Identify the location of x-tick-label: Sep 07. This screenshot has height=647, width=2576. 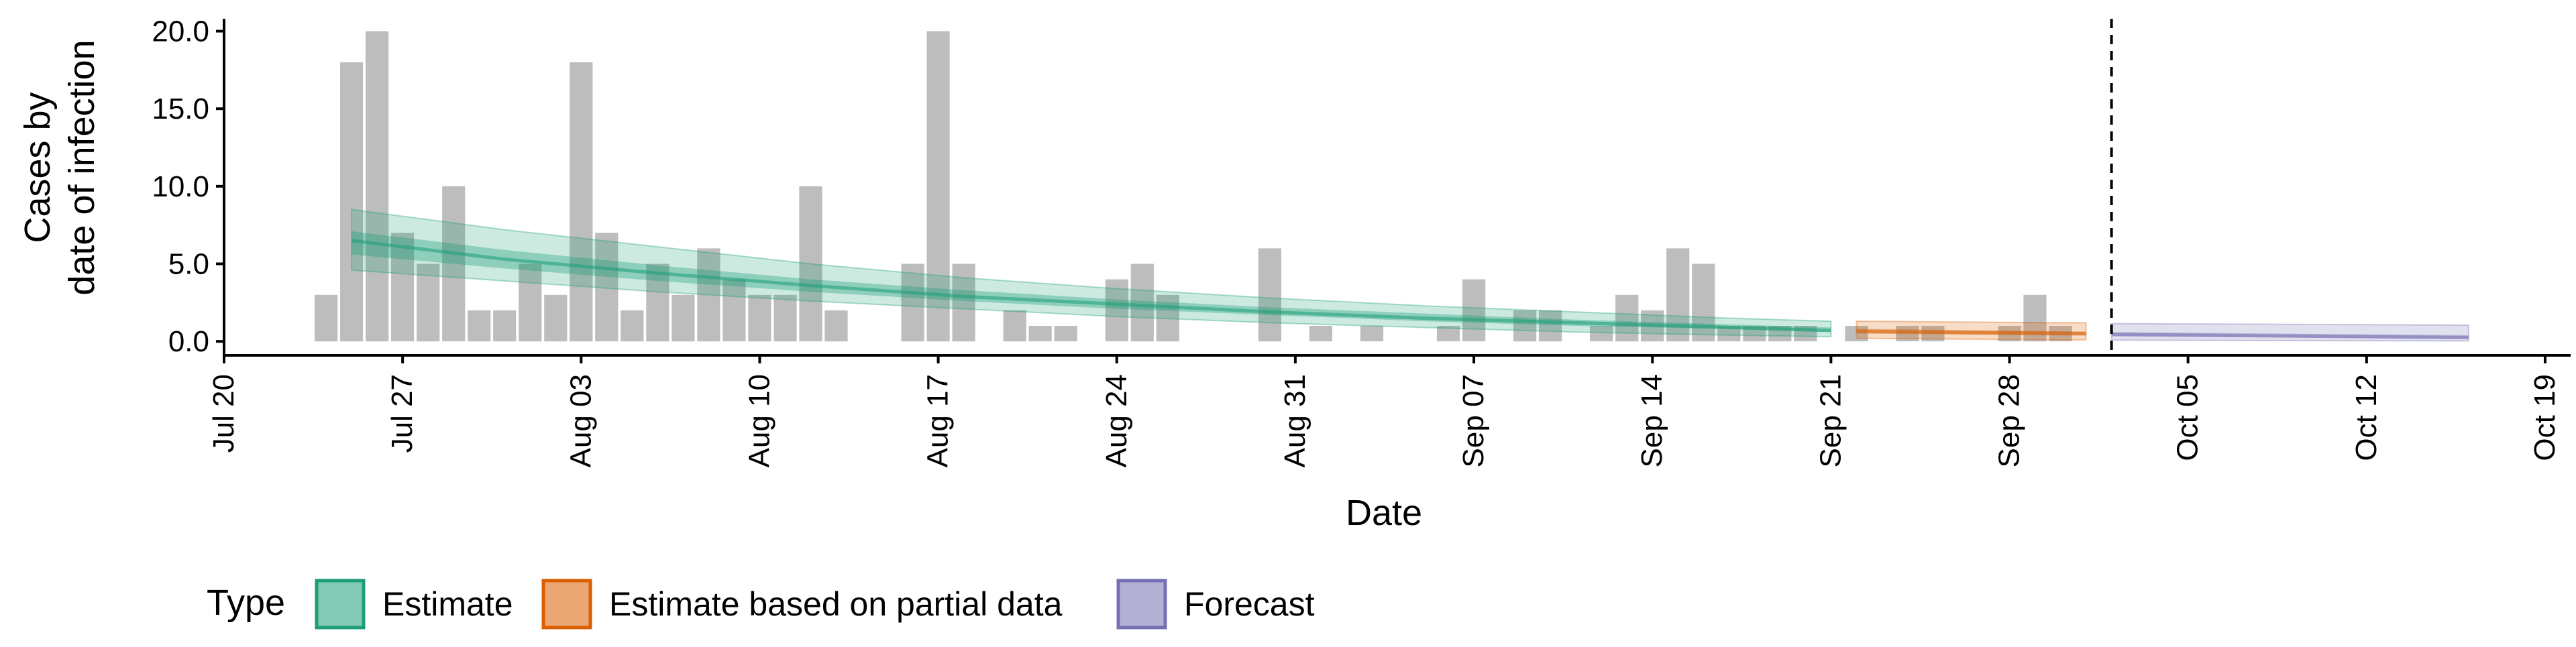
(1473, 421).